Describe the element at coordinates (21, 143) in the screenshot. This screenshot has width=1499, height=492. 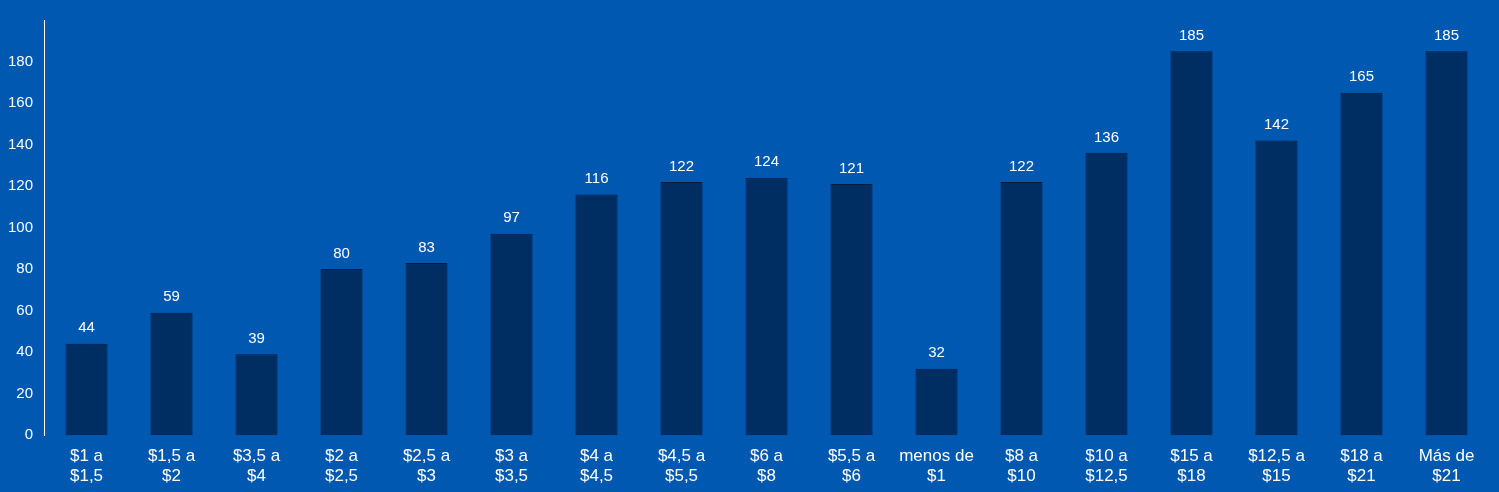
I see `y-tick-label: 140` at that location.